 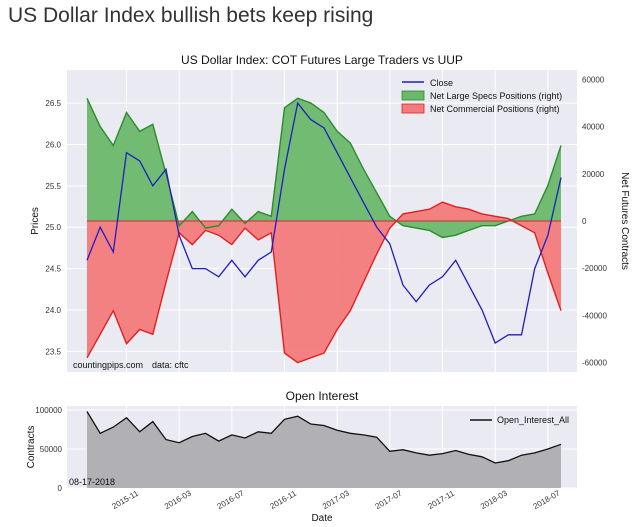 What do you see at coordinates (441, 83) in the screenshot?
I see `legend-label: Close` at bounding box center [441, 83].